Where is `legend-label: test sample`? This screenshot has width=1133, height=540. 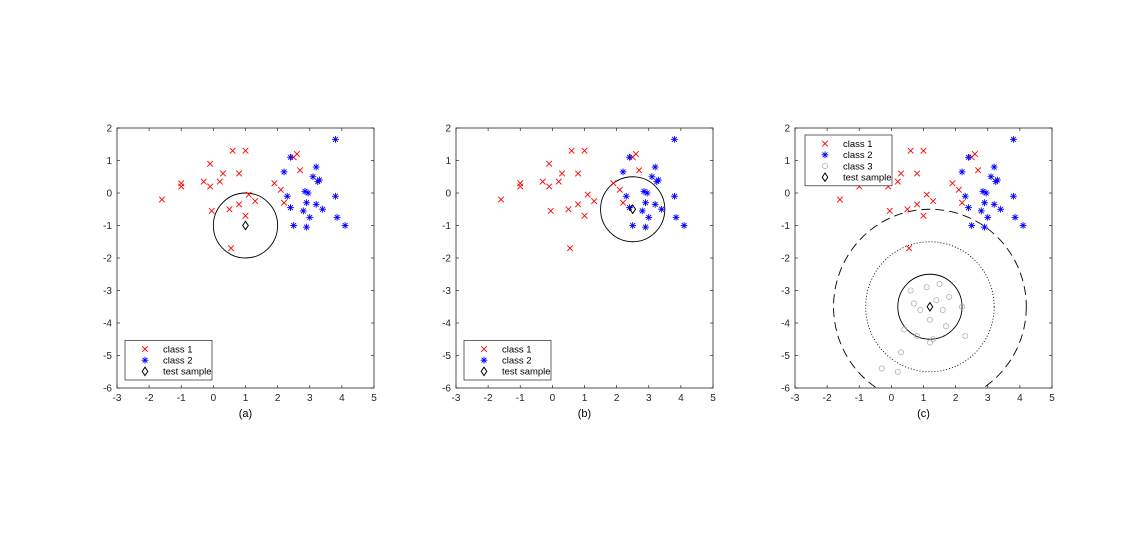 legend-label: test sample is located at coordinates (187, 372).